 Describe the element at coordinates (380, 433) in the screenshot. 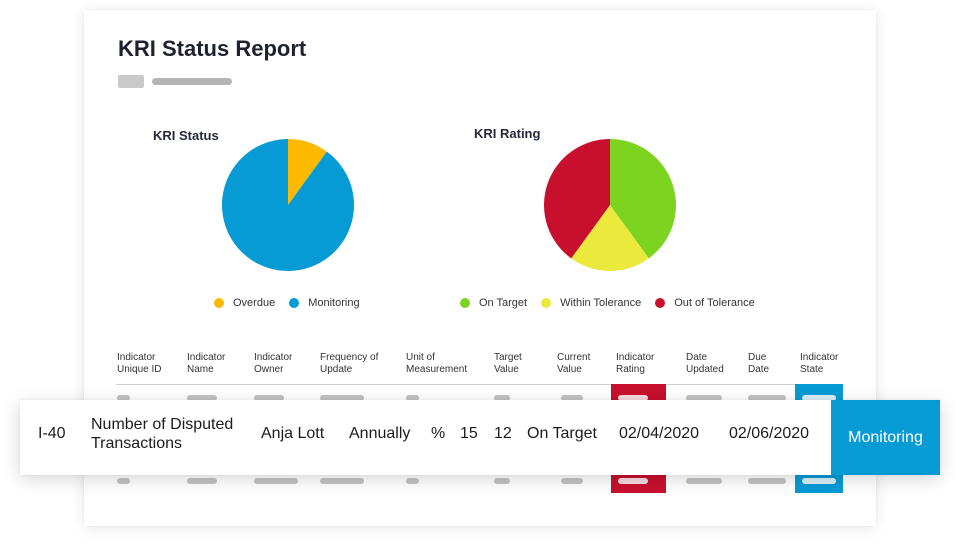

I see `cell-frequency: Annually` at that location.